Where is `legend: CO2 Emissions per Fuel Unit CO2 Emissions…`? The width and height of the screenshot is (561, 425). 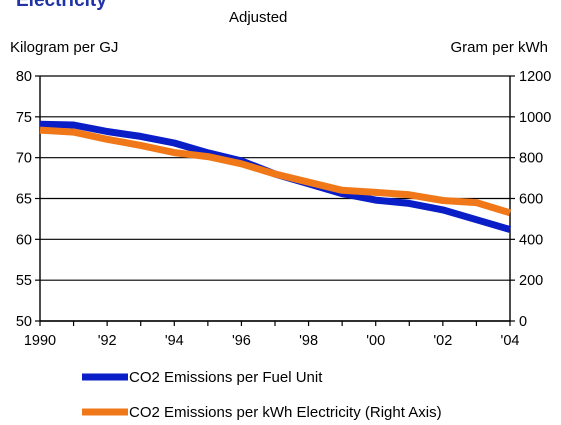
legend: CO2 Emissions per Fuel Unit CO2 Emissions… is located at coordinates (262, 395).